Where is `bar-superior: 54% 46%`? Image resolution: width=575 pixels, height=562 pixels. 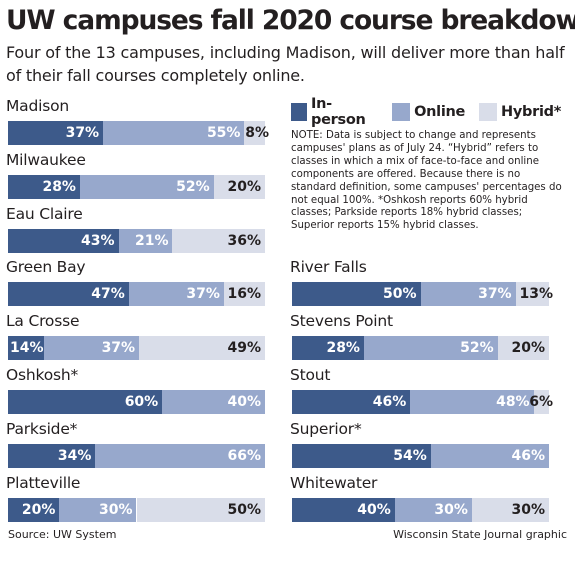
bar-superior: 54% 46% is located at coordinates (420, 455).